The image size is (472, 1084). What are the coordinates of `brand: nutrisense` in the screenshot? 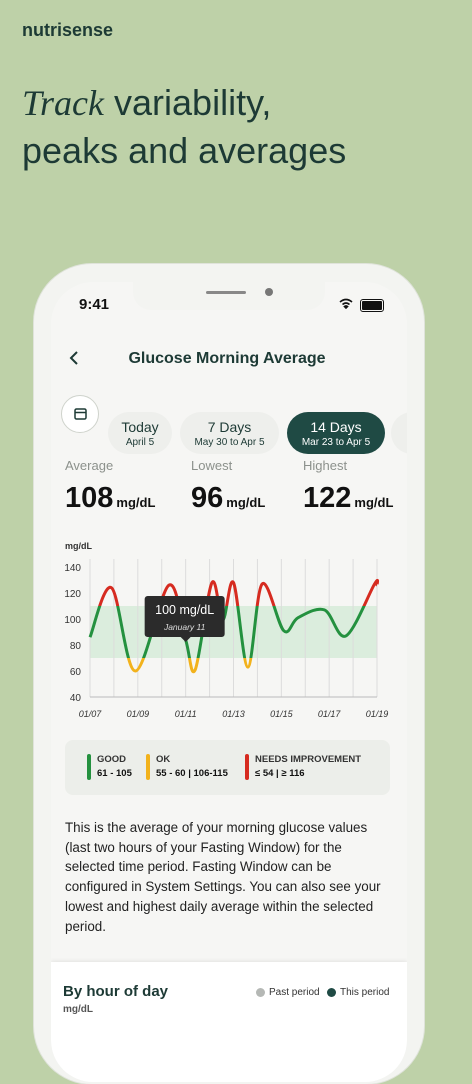 It's located at (68, 30).